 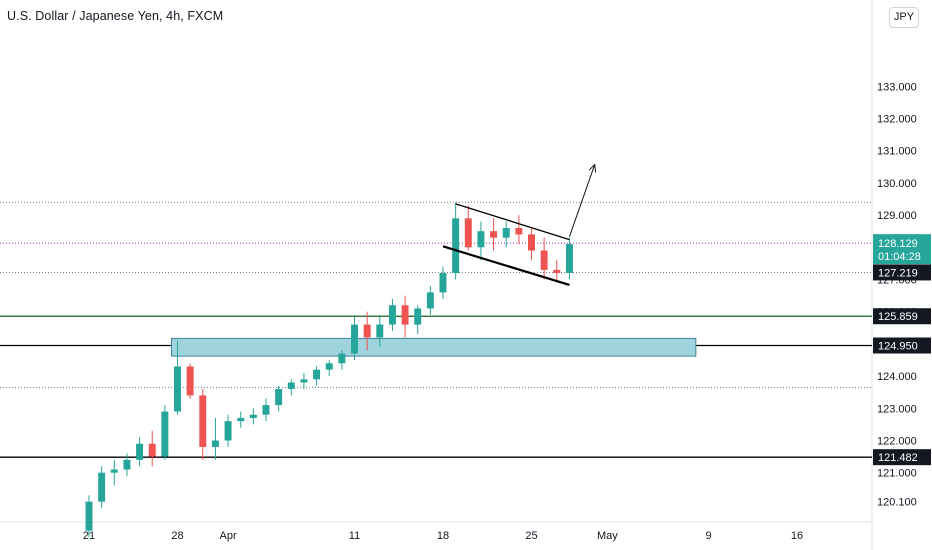 What do you see at coordinates (897, 377) in the screenshot?
I see `y-tick-label: 124.000` at bounding box center [897, 377].